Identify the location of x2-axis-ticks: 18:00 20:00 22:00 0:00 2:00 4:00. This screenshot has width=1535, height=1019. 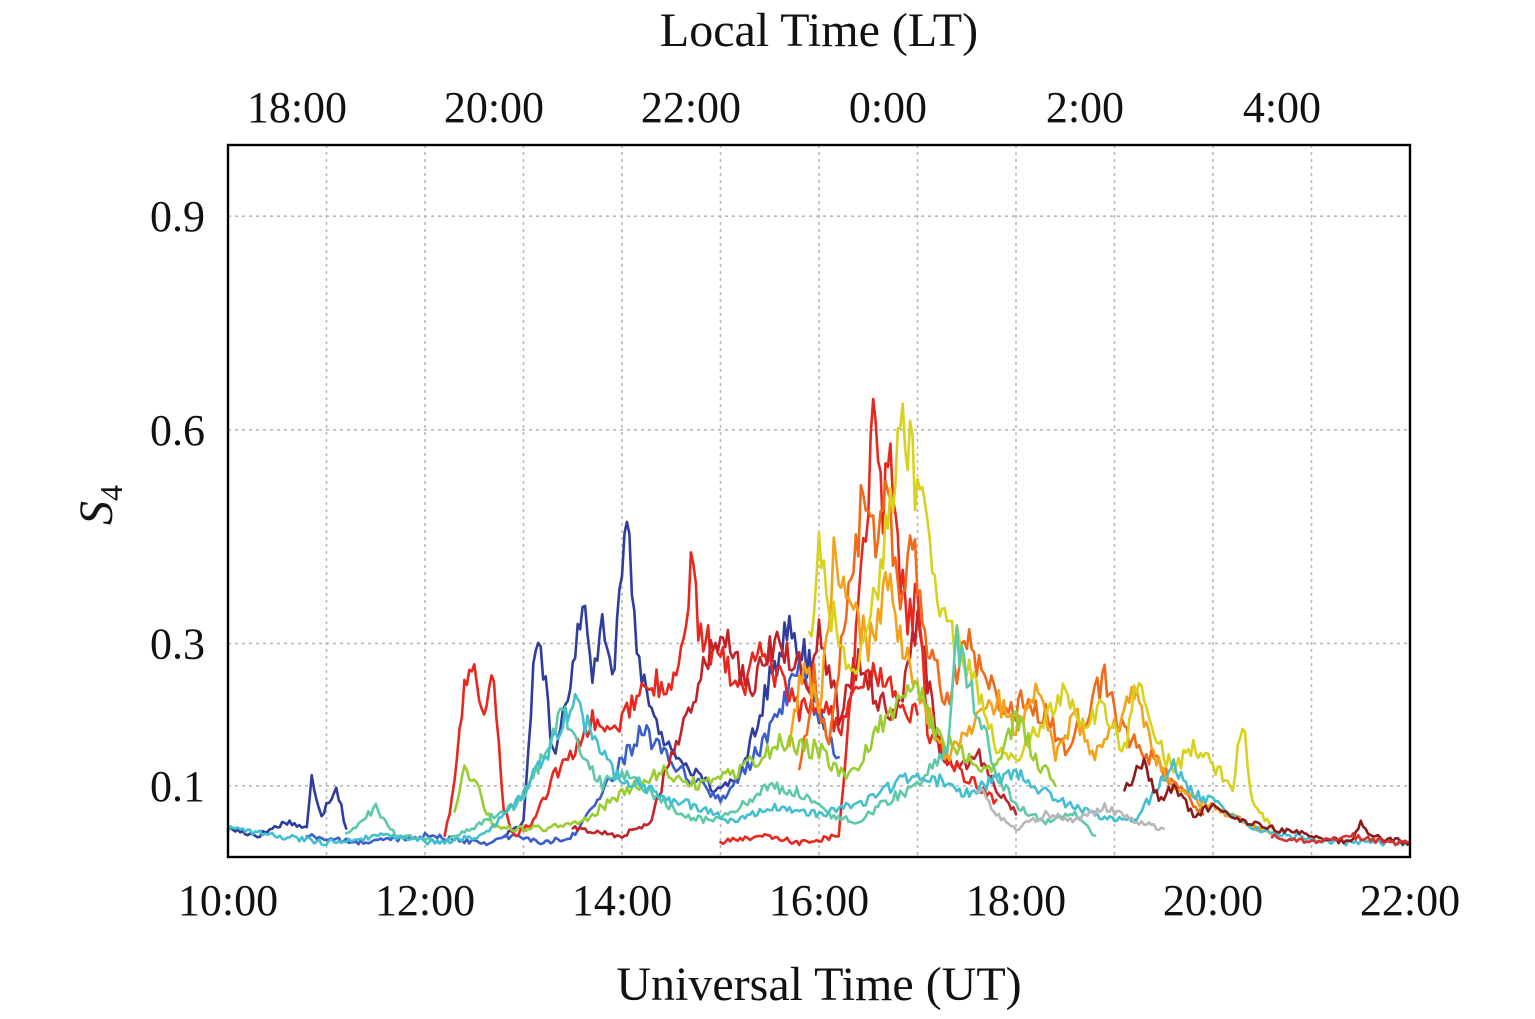
(784, 107).